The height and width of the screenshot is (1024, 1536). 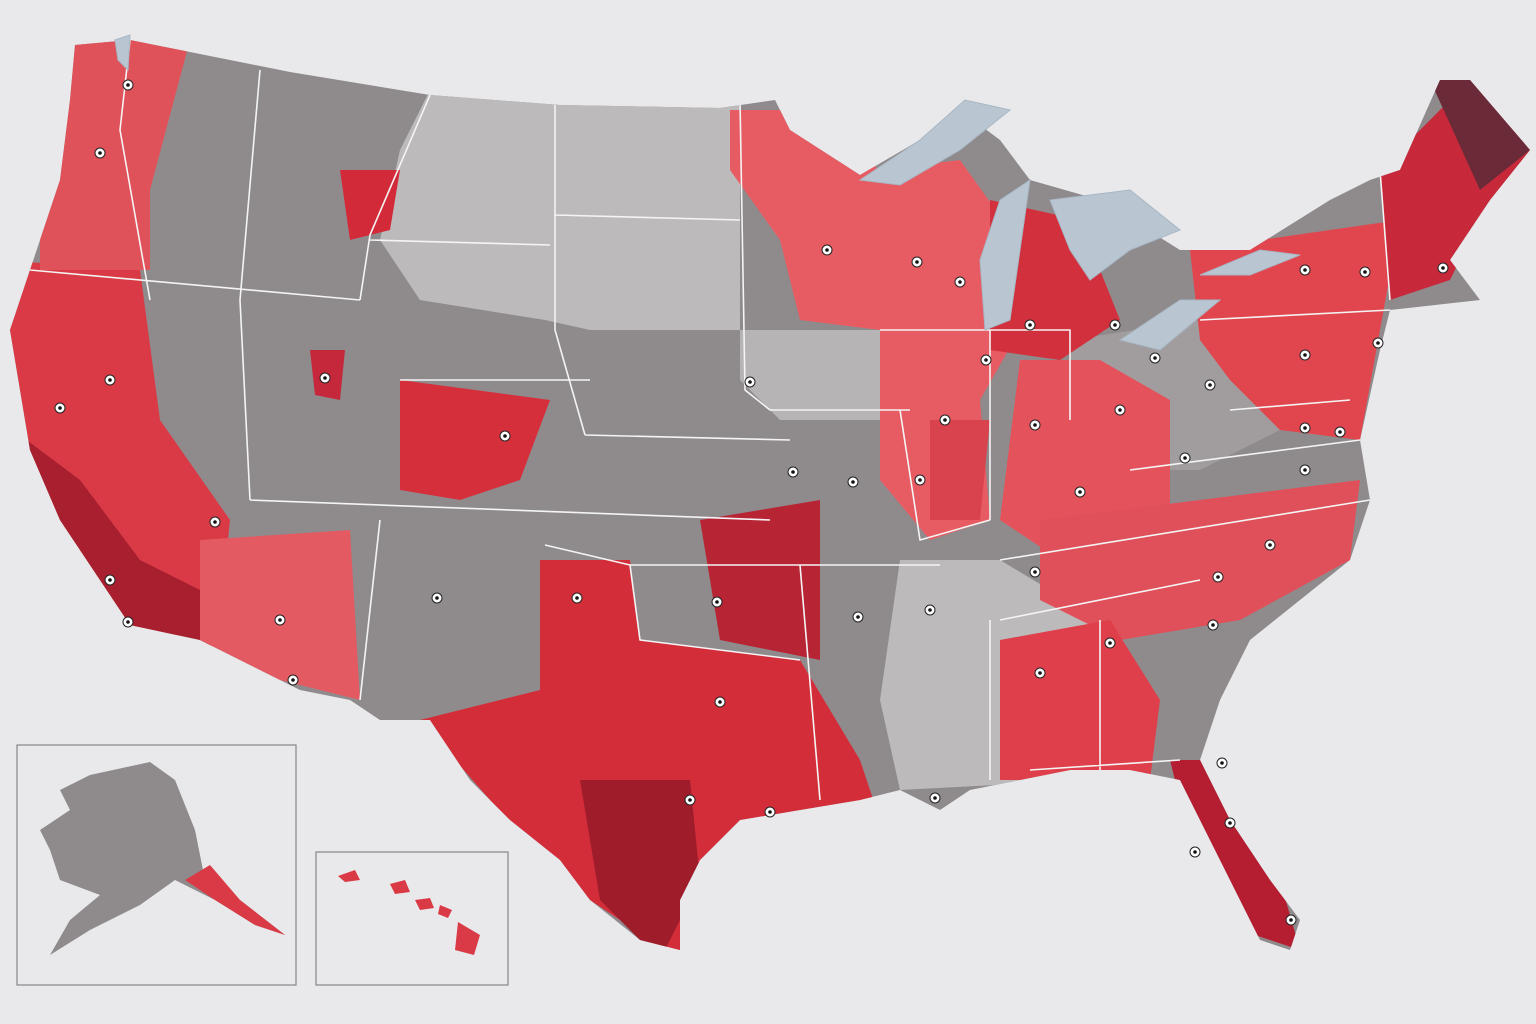 I want to click on alaska-inset-frame, so click(x=156, y=865).